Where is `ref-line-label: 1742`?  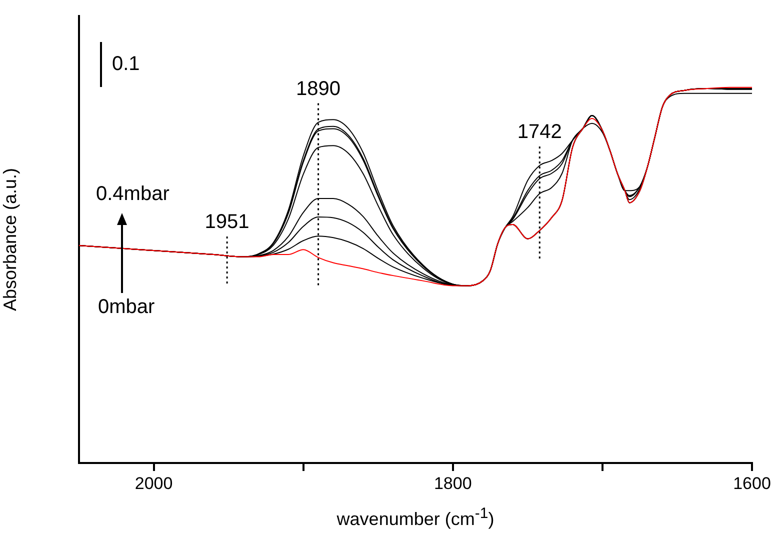
ref-line-label: 1742 is located at coordinates (539, 132).